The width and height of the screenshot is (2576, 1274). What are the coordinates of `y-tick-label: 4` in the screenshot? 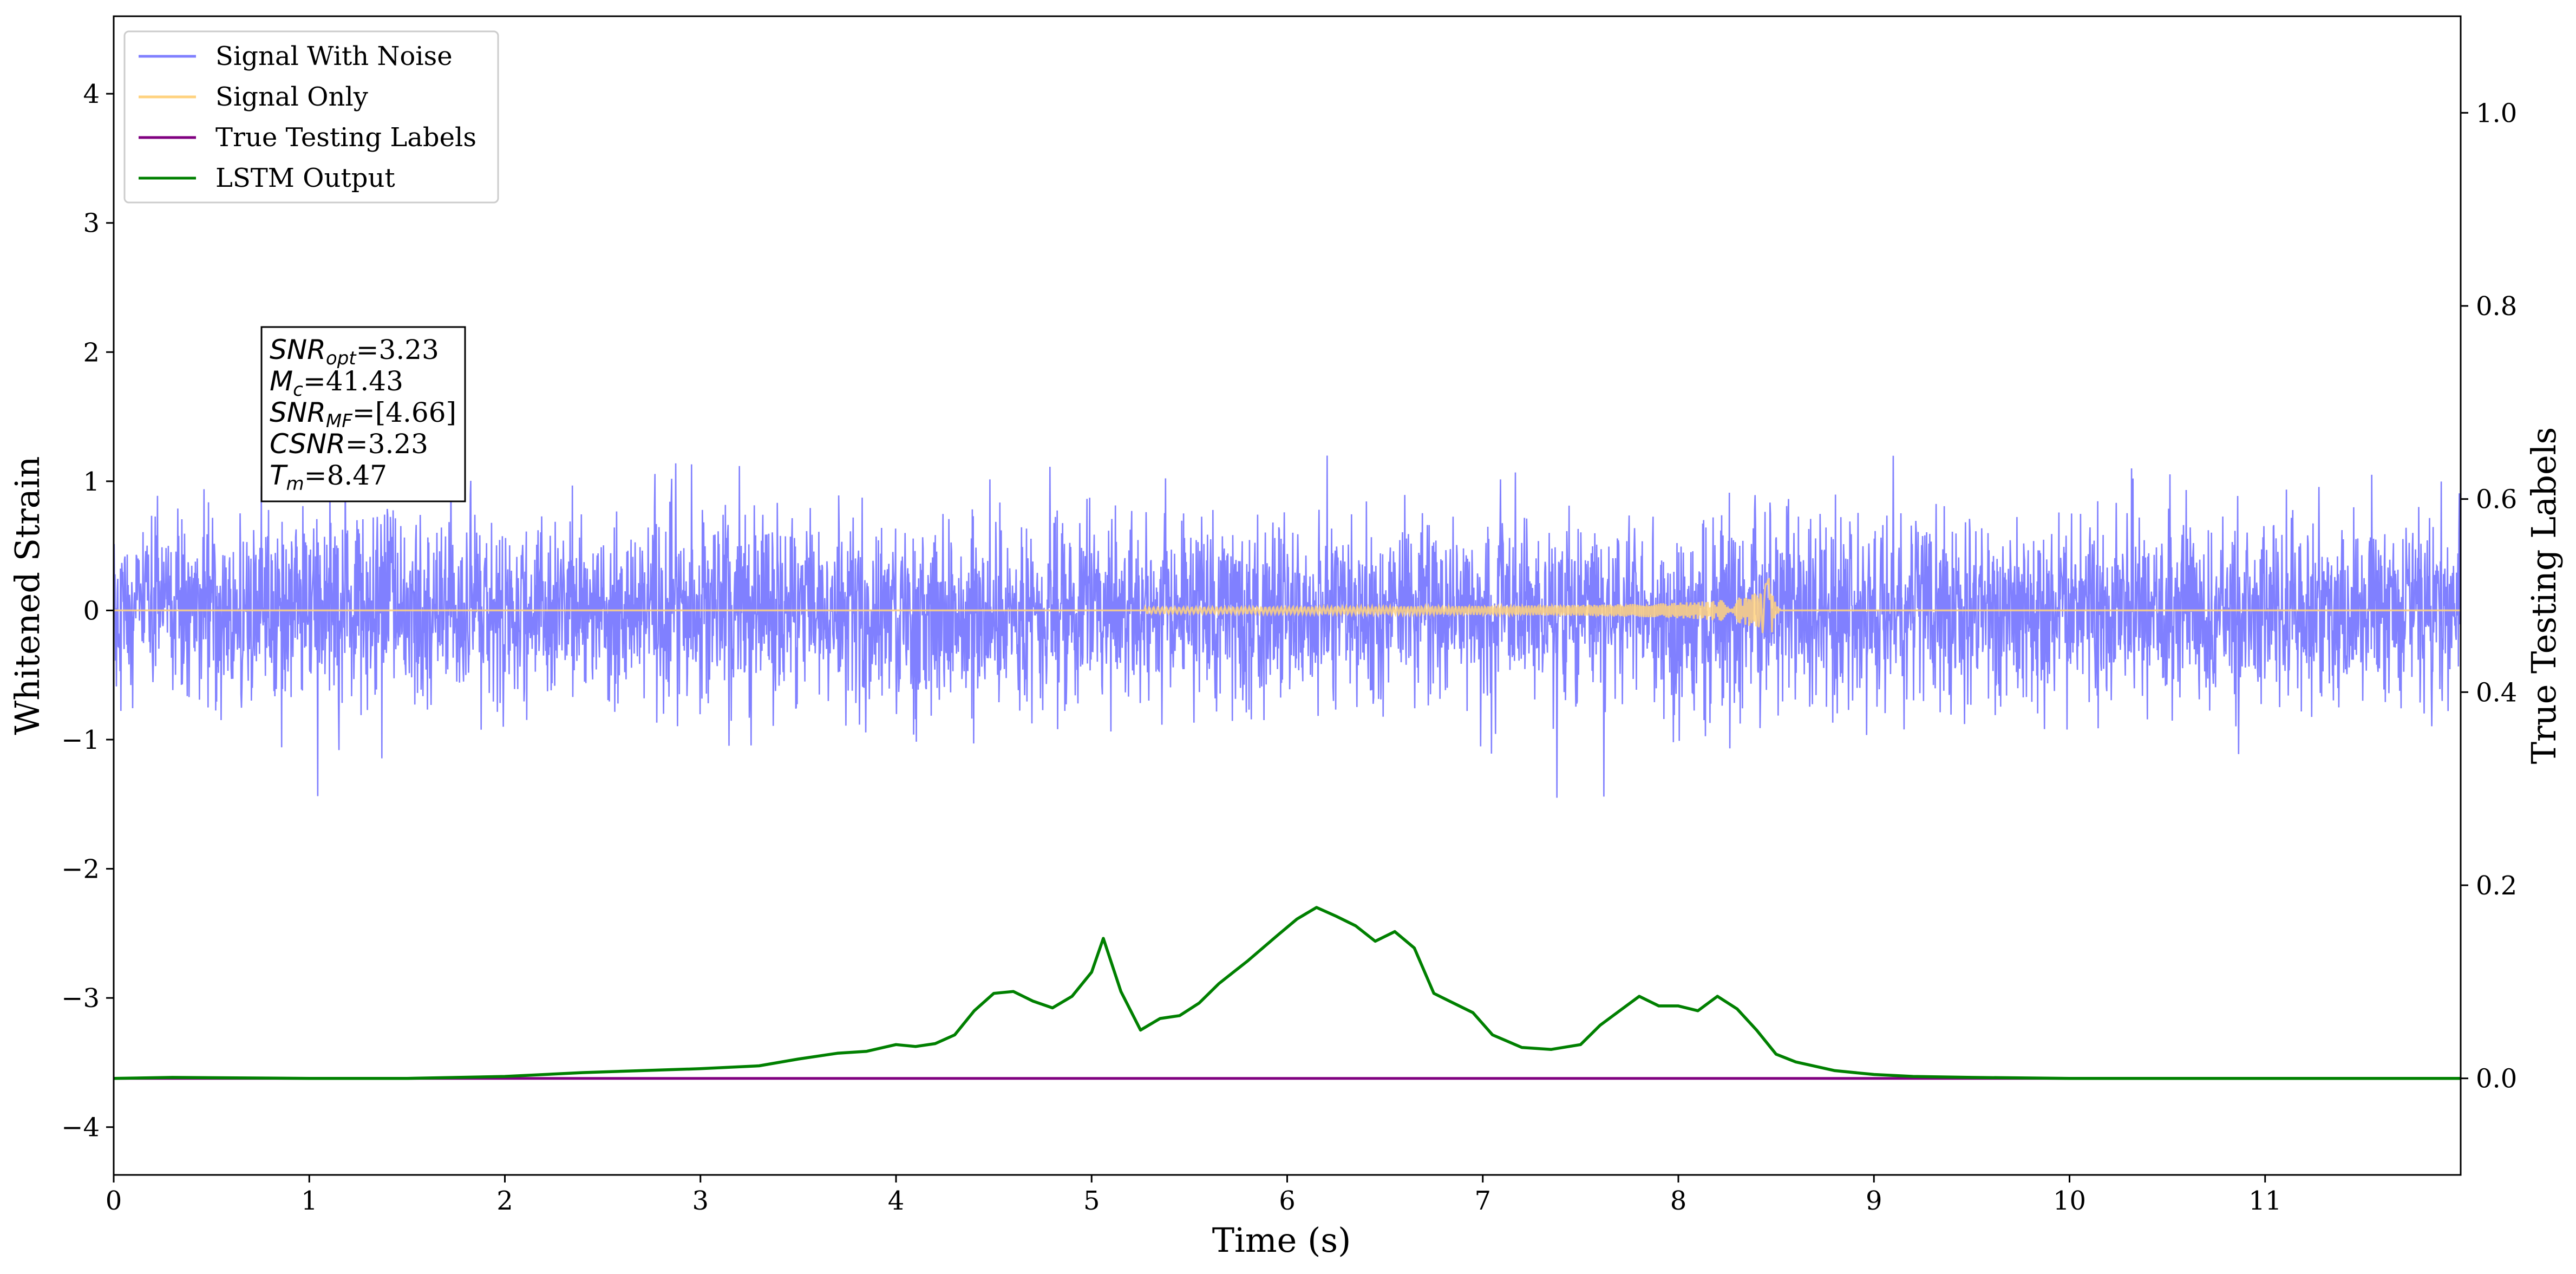 It's located at (92, 94).